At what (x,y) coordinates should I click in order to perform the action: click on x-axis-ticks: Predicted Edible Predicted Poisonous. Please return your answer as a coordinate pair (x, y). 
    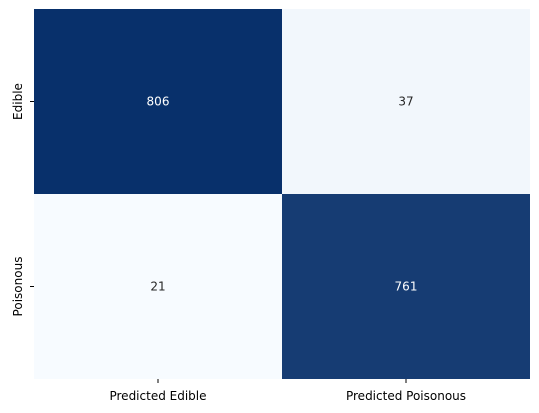
    Looking at the image, I should click on (287, 391).